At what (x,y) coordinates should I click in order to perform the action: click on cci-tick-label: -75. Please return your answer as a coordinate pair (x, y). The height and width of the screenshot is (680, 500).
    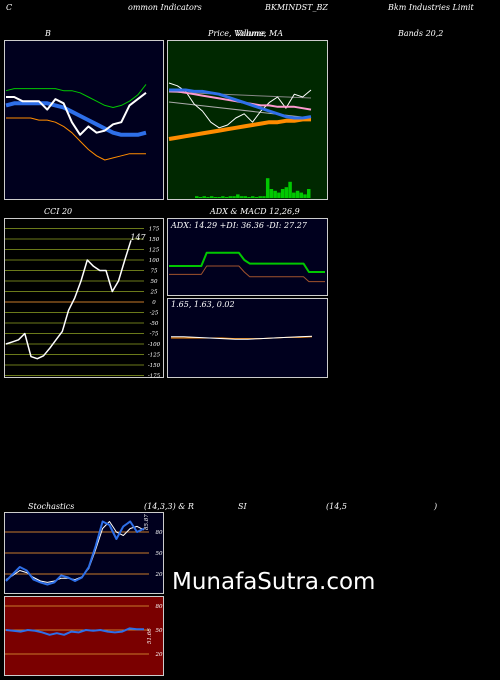
    Looking at the image, I should click on (154, 335).